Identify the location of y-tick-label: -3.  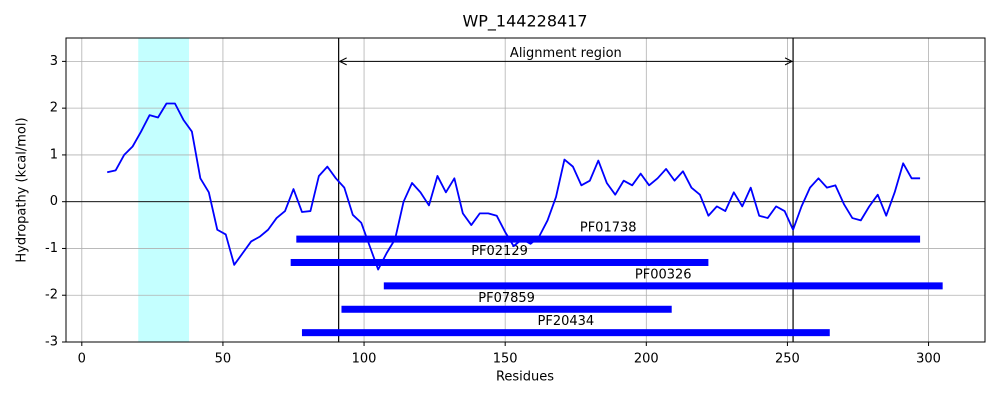
(51, 342).